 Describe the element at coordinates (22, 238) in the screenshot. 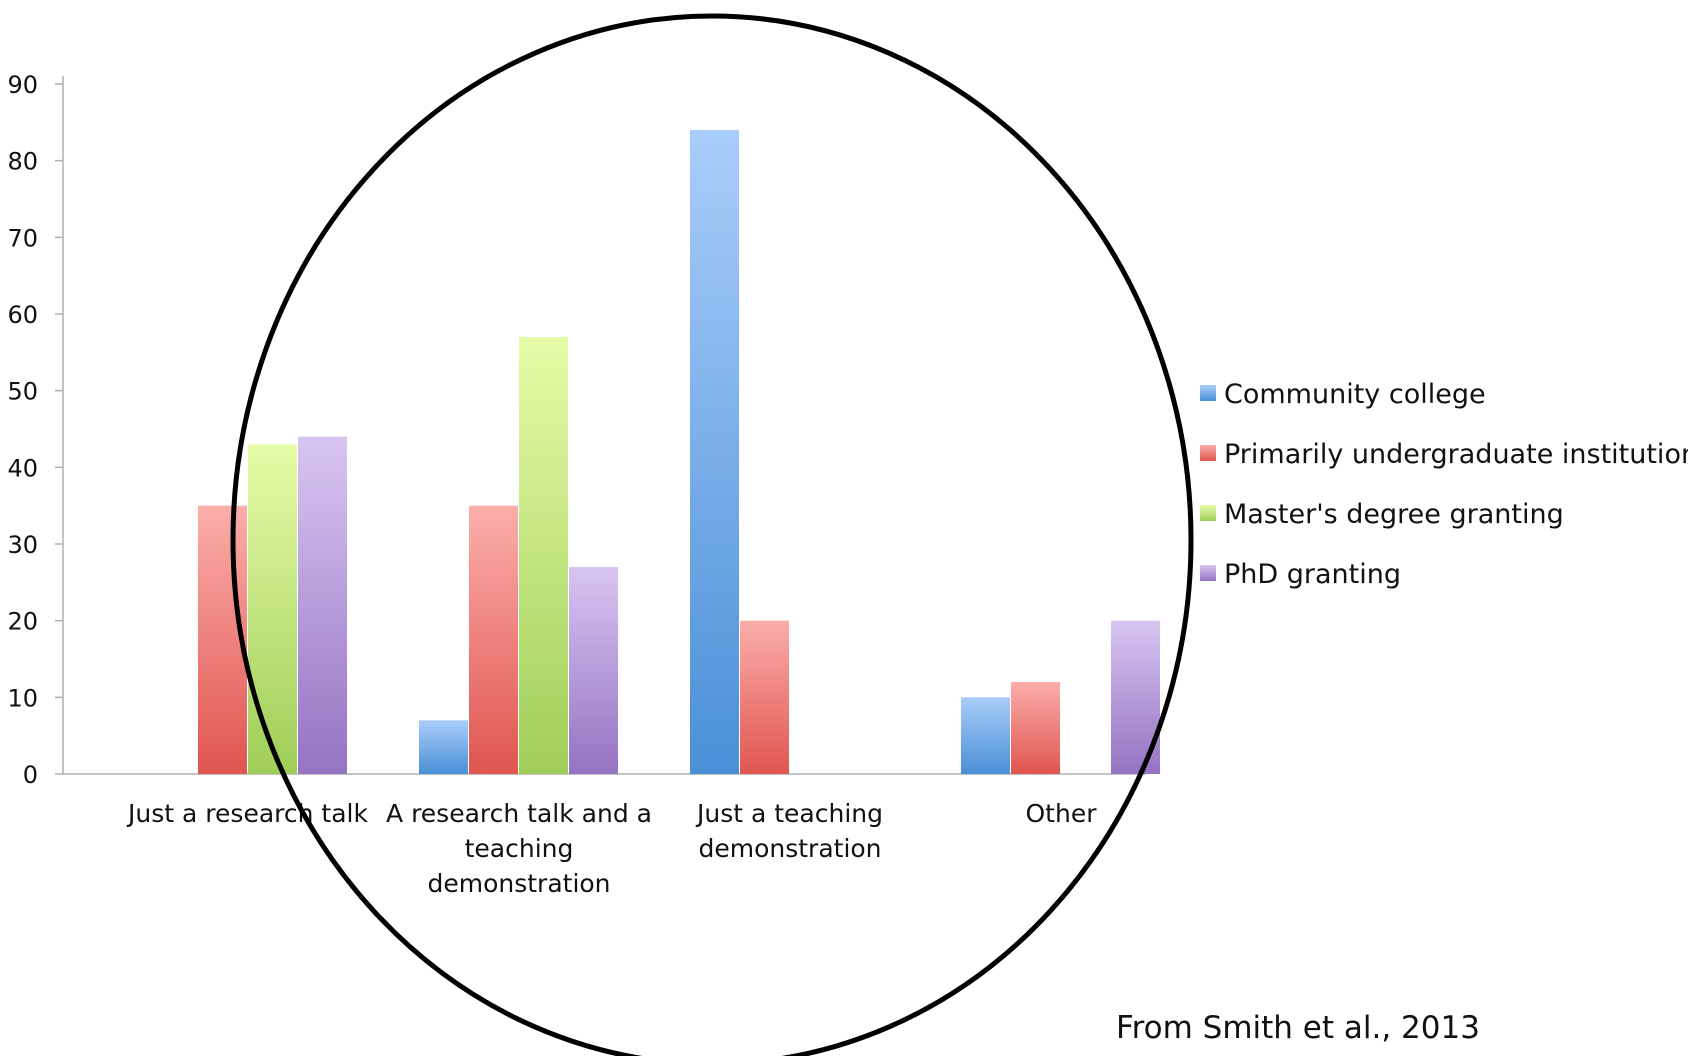

I see `y-tick-label: 70` at that location.